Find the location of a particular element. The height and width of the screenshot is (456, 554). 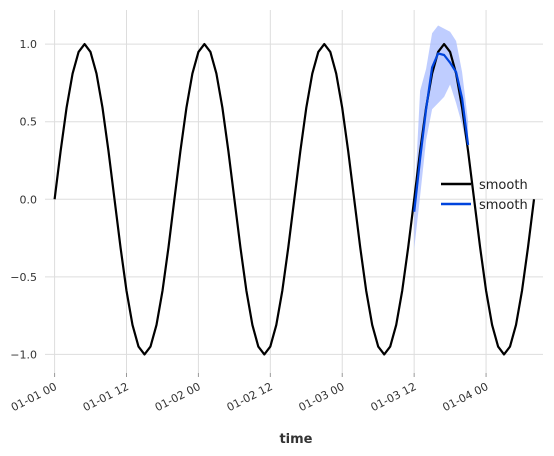

y-axis-ticks: 1.0 0.5 0.0 −0.5 −1.0 is located at coordinates (23, 199).